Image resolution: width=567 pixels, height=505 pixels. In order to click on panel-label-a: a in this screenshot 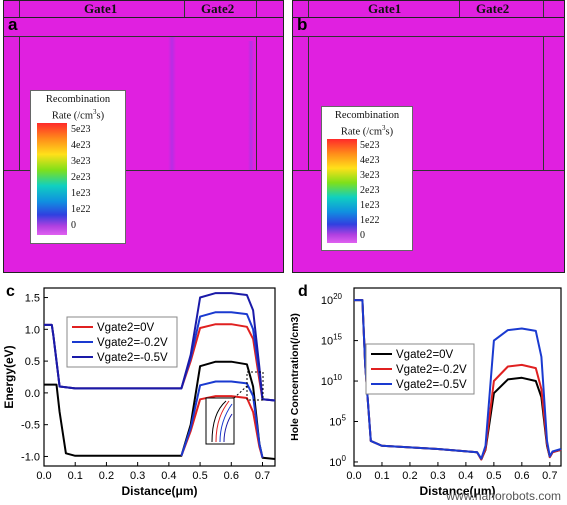, I will do `click(13, 24)`.